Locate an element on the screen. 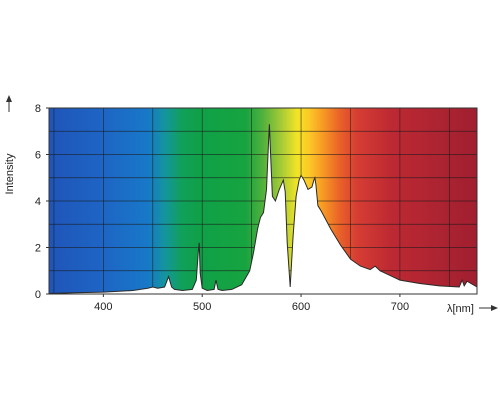 This screenshot has width=500, height=417. x-tick-label: 600 is located at coordinates (301, 307).